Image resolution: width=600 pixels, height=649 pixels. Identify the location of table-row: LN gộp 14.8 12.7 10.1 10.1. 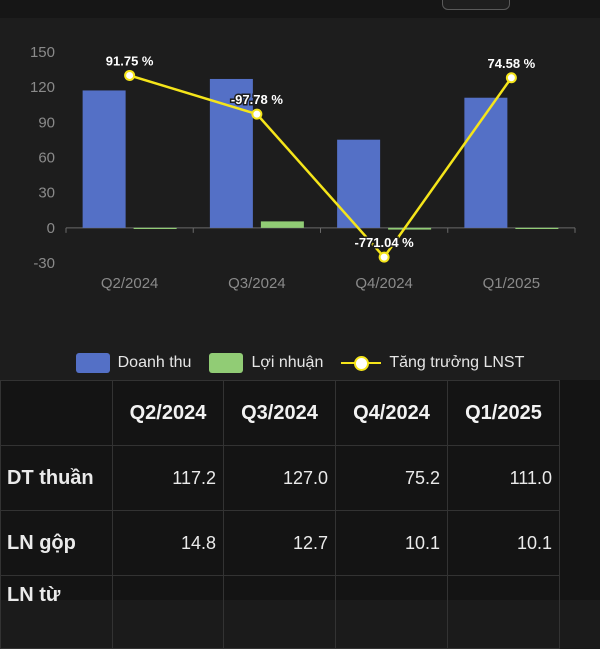
(280, 543).